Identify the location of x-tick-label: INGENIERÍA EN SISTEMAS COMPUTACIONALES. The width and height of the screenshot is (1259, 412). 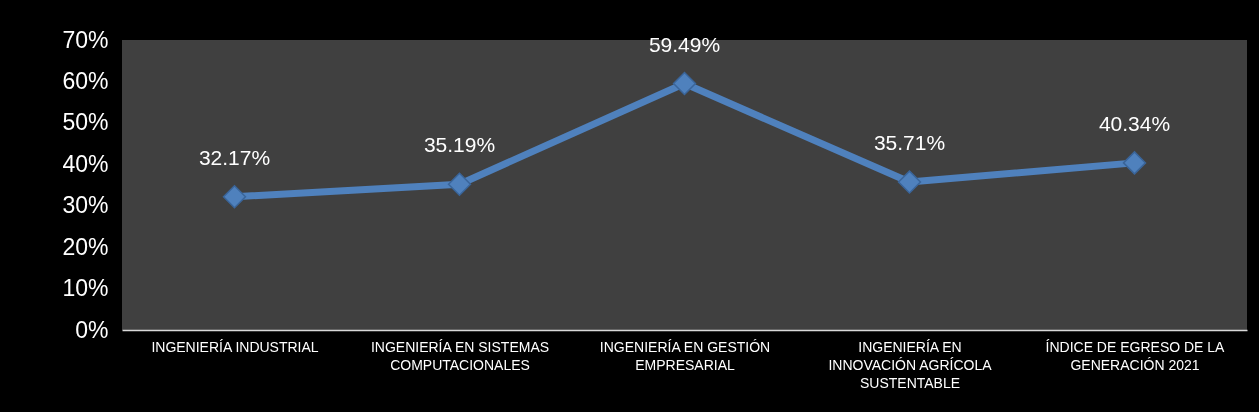
(460, 355).